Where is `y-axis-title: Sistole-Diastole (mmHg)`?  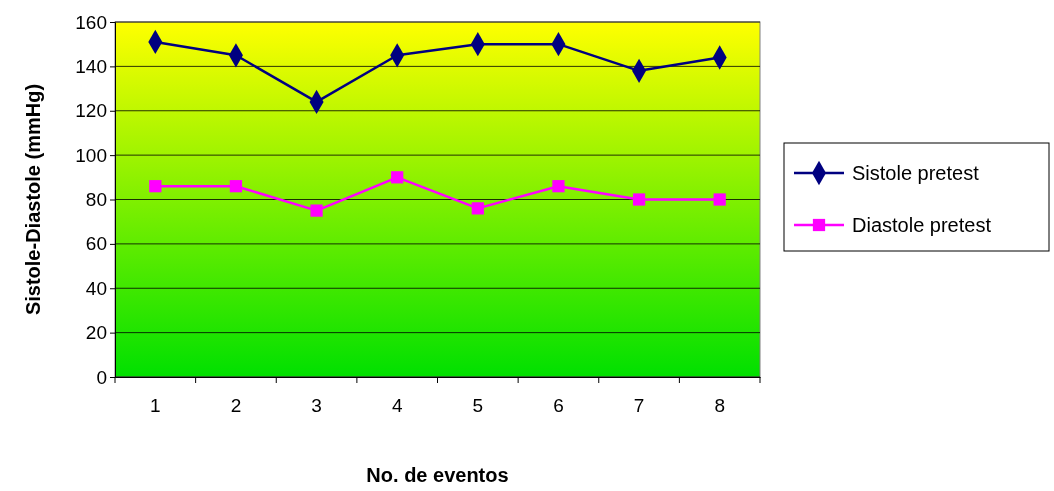 y-axis-title: Sistole-Diastole (mmHg) is located at coordinates (33, 199).